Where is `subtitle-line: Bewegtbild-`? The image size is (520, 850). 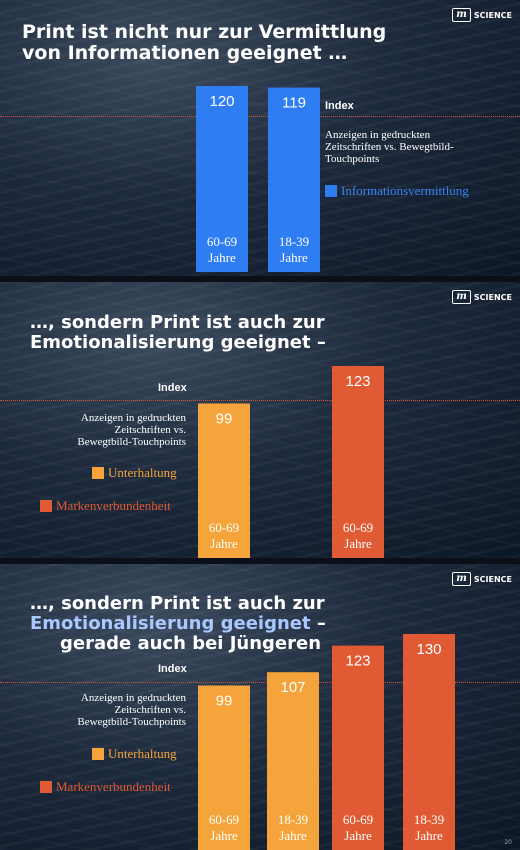
subtitle-line: Bewegtbild- is located at coordinates (426, 147).